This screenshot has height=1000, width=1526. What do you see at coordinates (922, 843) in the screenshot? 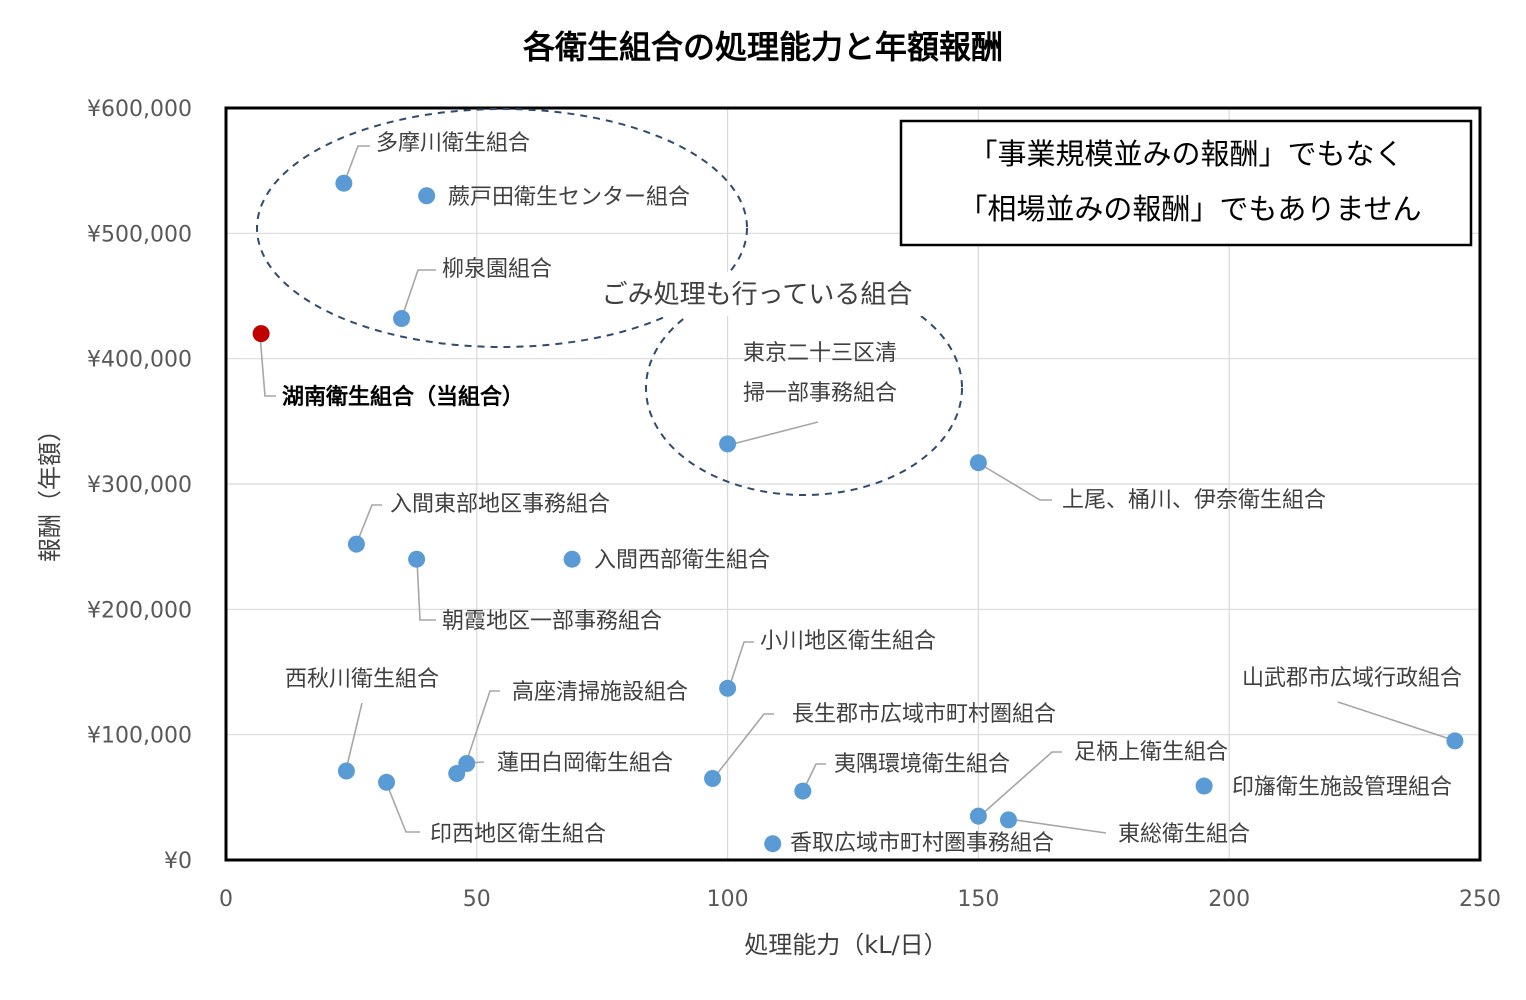
I see `point-label: 香取広域市町村圏事務組合` at bounding box center [922, 843].